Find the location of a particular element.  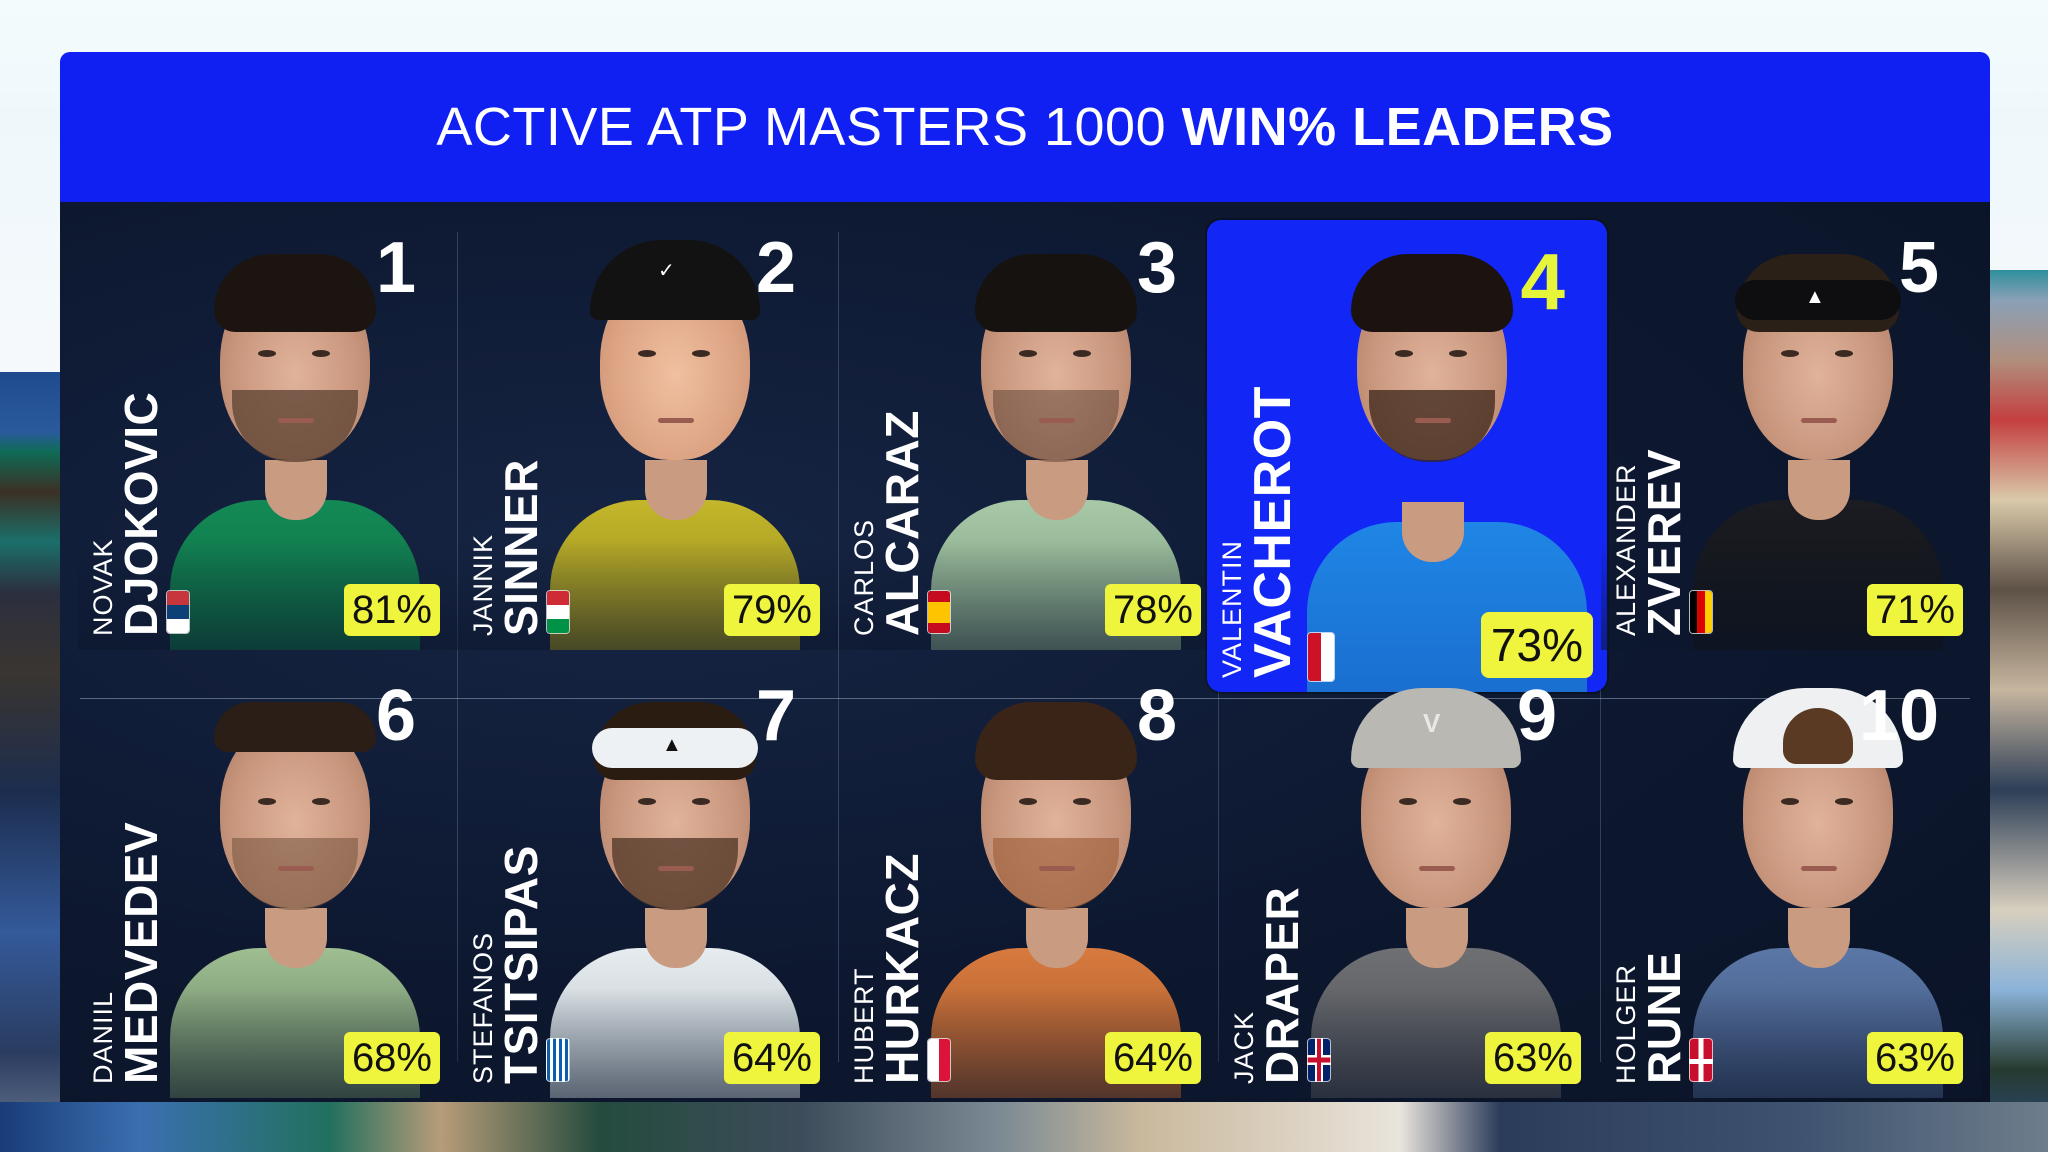

title-bold: WIN% LEADERS is located at coordinates (1397, 127).